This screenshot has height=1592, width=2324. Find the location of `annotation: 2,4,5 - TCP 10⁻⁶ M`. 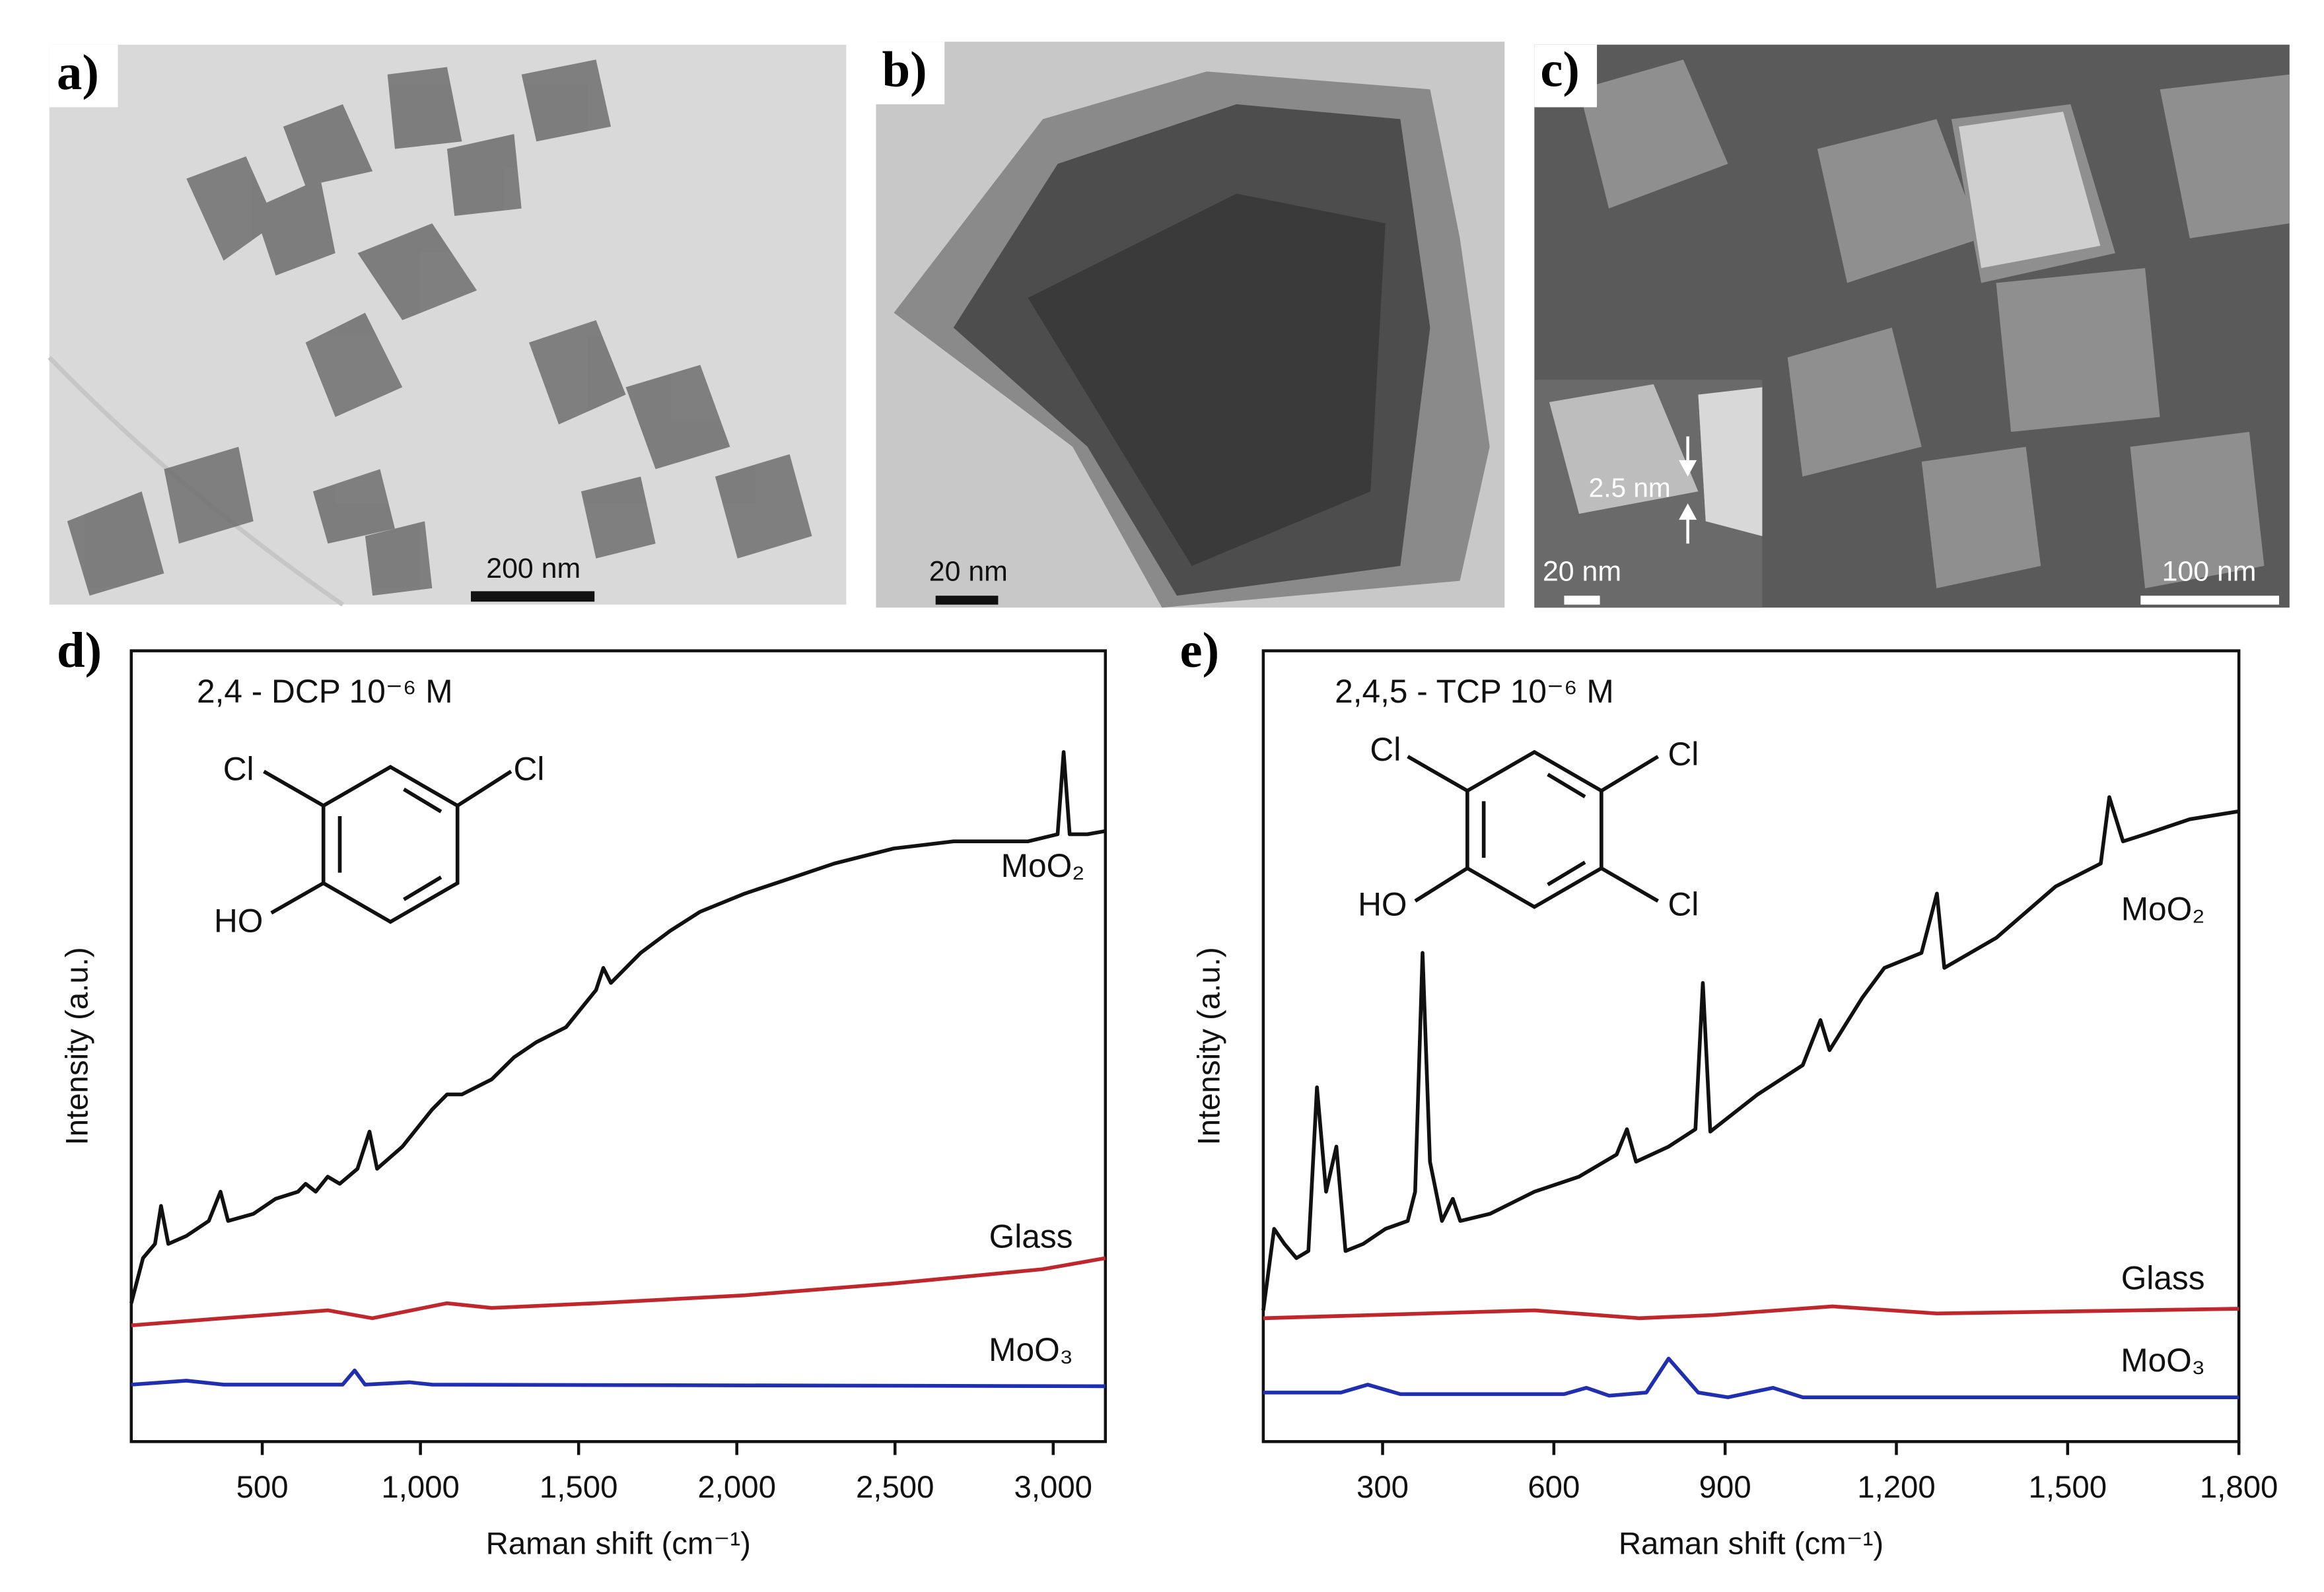

annotation: 2,4,5 - TCP 10⁻⁶ M is located at coordinates (1474, 691).